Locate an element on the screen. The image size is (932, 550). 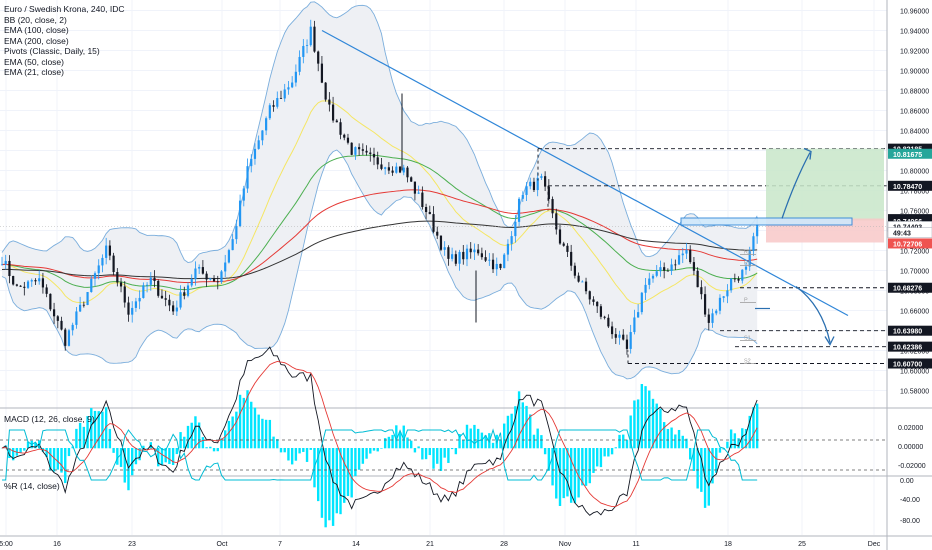
wr-legend: %R (14, close) is located at coordinates (32, 486).